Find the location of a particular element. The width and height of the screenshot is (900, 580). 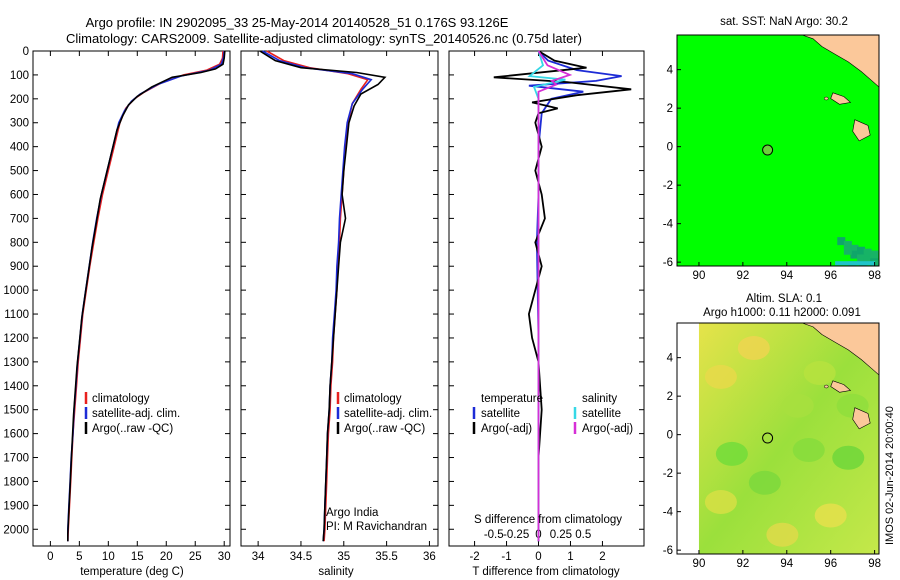

map-x-tick-label-90: 90 is located at coordinates (699, 564).